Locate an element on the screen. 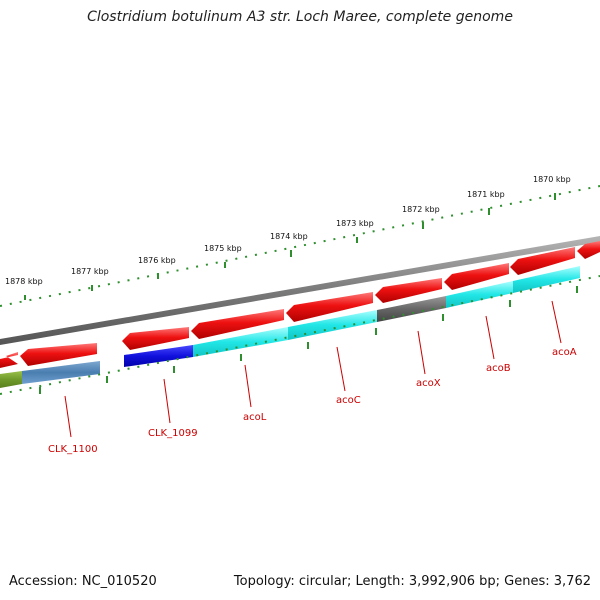 This screenshot has height=600, width=600. kbp-label-1872: 1872 kbp is located at coordinates (421, 209).